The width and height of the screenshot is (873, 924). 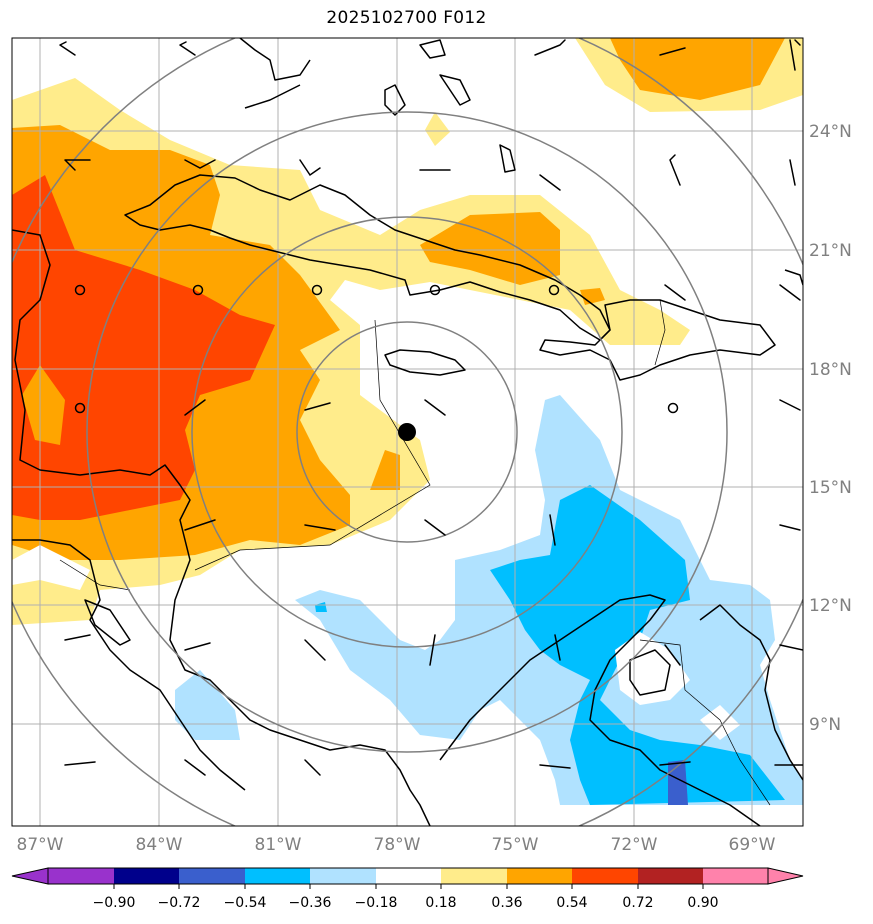 I want to click on colorbar-label: −0.18, so click(x=376, y=903).